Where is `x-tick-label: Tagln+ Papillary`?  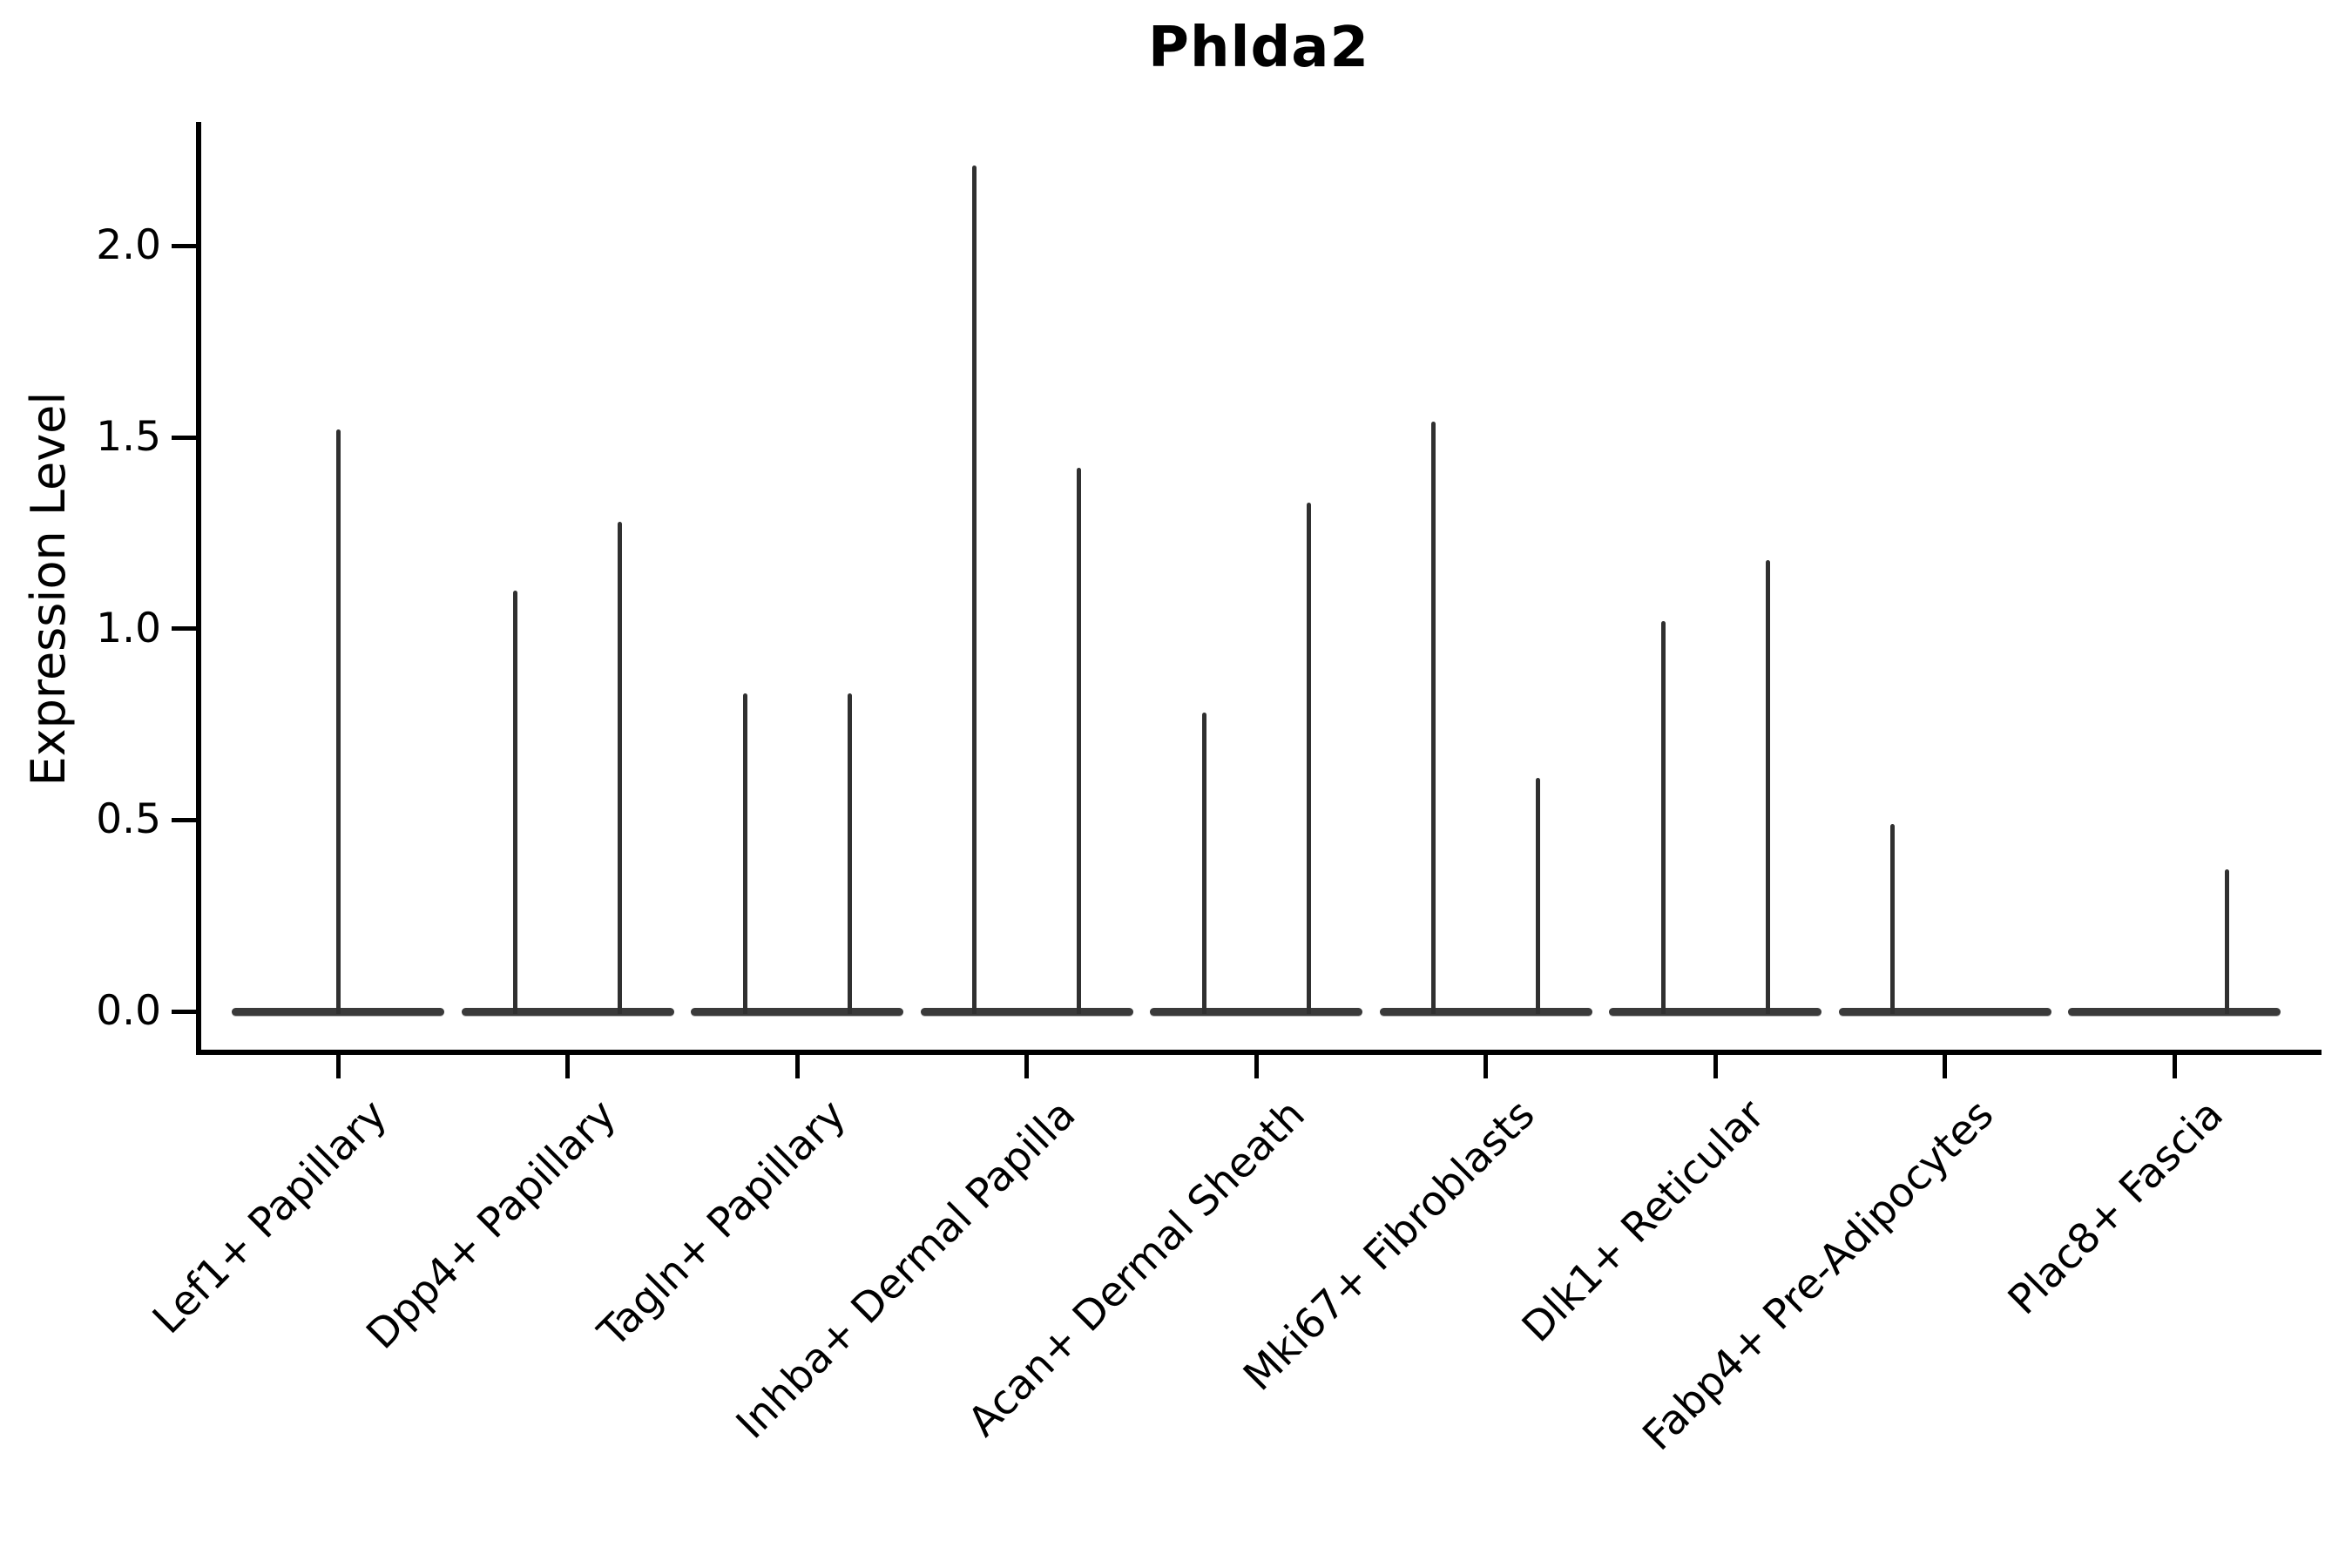
x-tick-label: Tagln+ Papillary is located at coordinates (722, 1224).